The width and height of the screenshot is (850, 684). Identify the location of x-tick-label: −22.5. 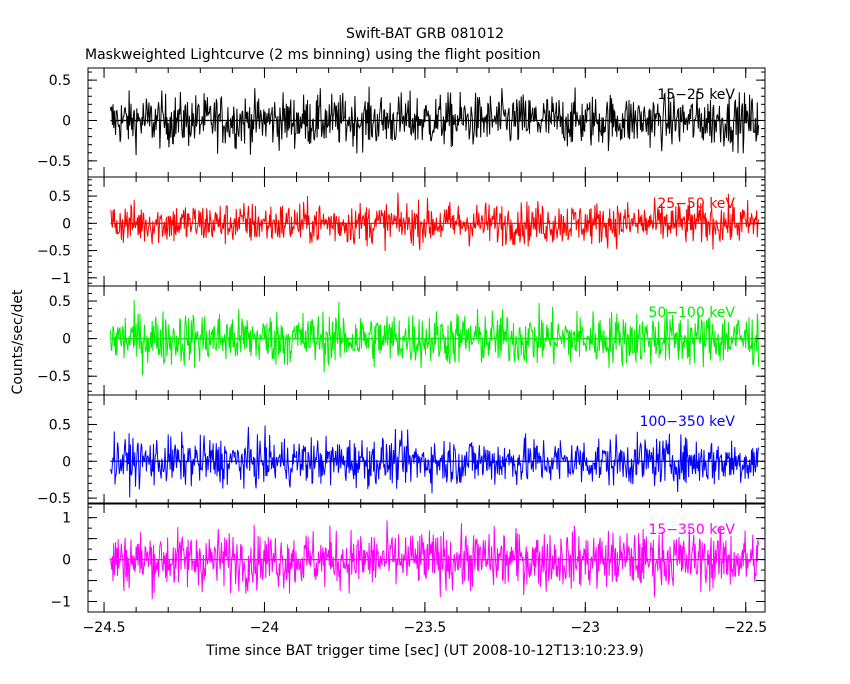
(745, 628).